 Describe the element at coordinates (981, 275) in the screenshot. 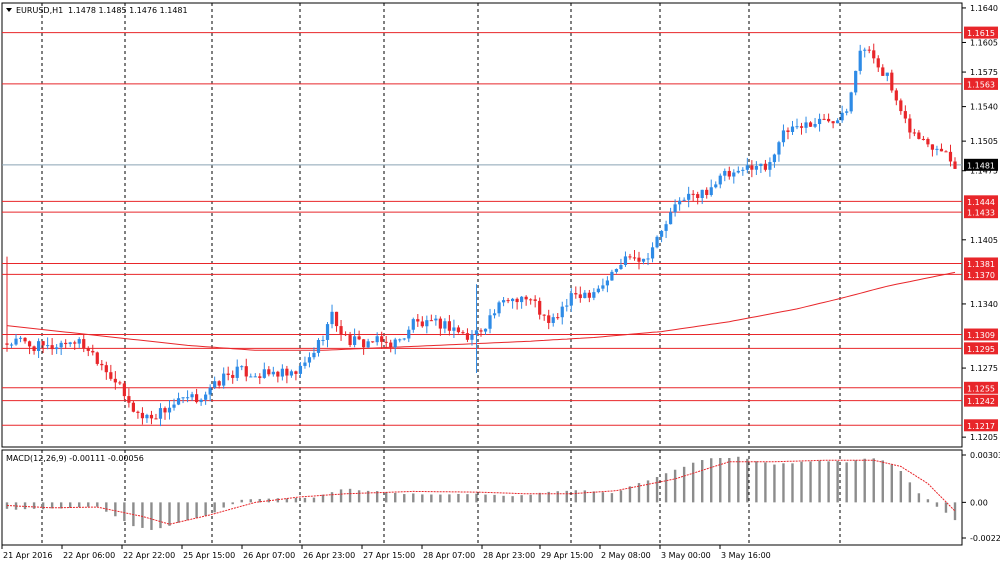

I see `price-level-label: 1.1370` at that location.